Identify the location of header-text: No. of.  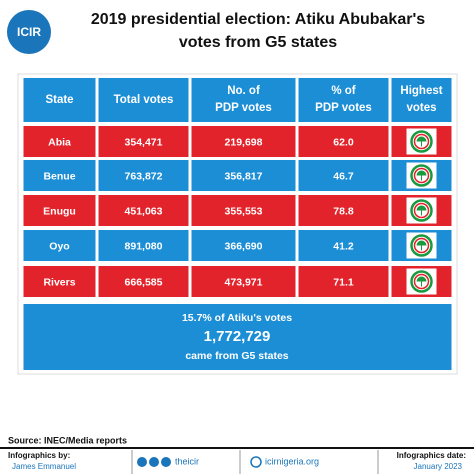
(243, 91).